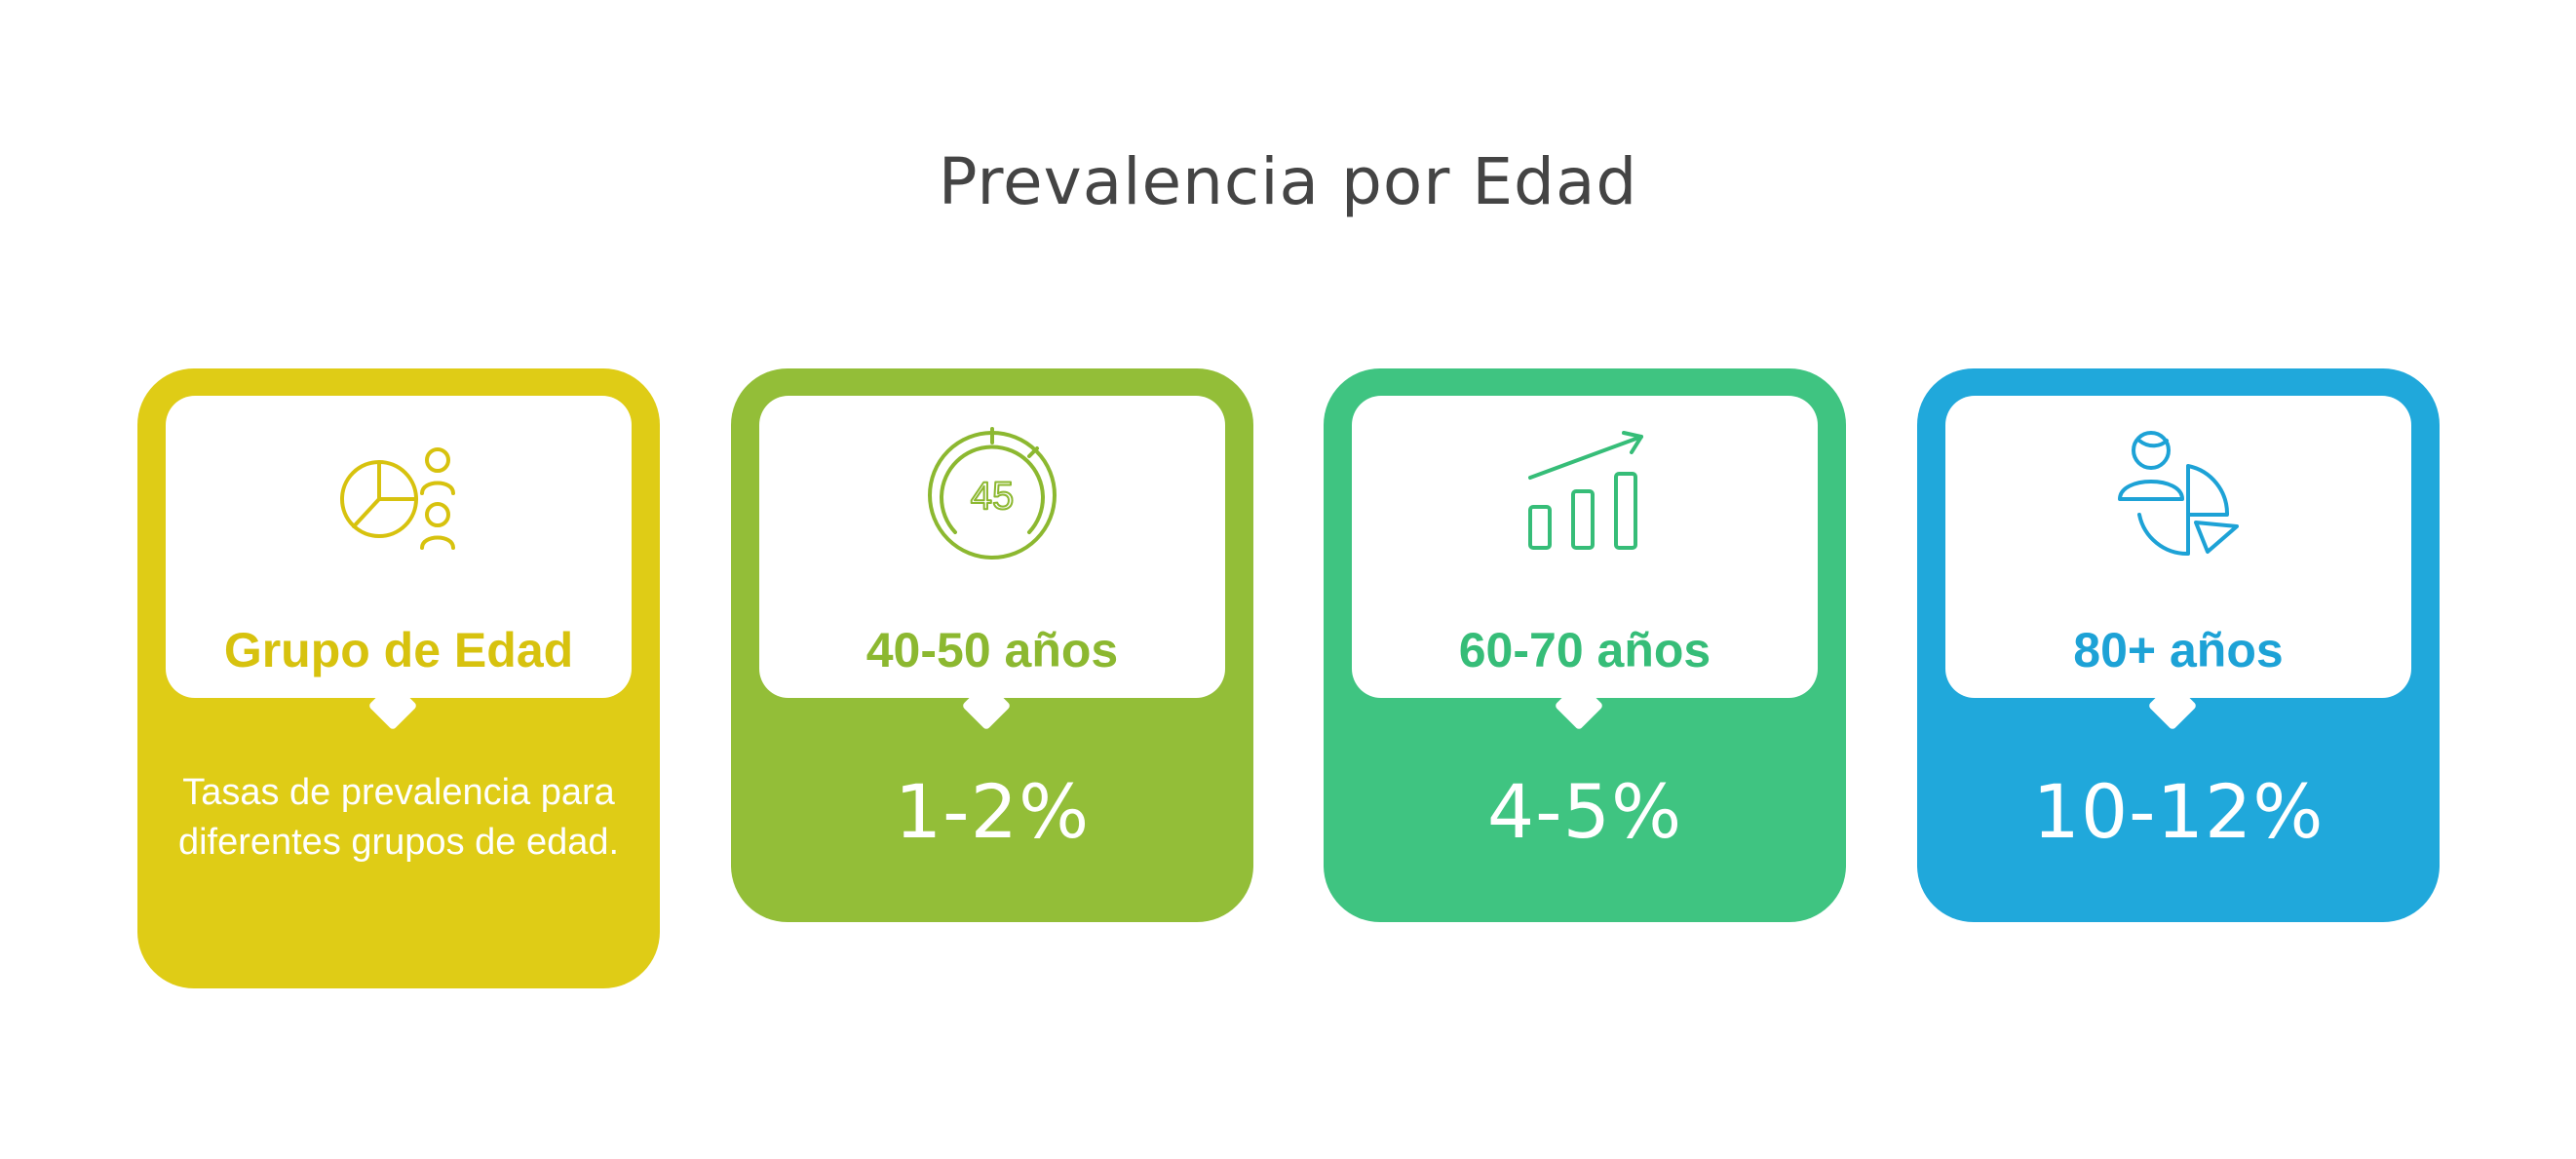  I want to click on card-header-bubble: 45 40-50 años, so click(992, 564).